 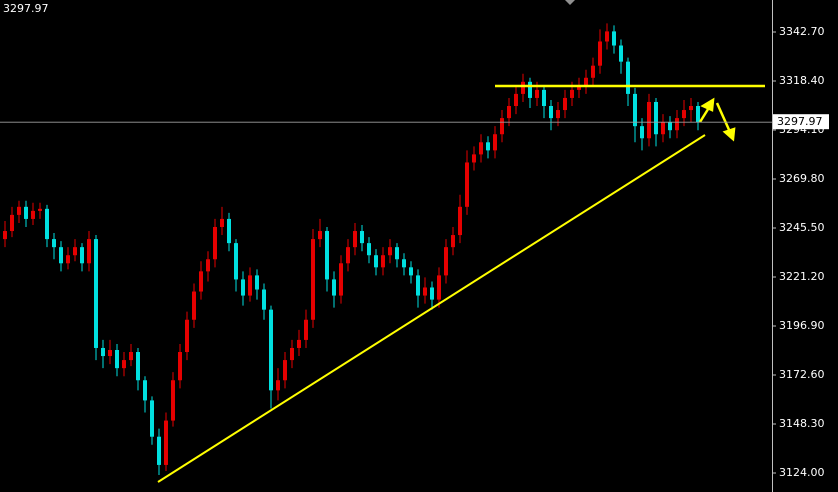 What do you see at coordinates (802, 178) in the screenshot?
I see `y-tick-label: 3269.80` at bounding box center [802, 178].